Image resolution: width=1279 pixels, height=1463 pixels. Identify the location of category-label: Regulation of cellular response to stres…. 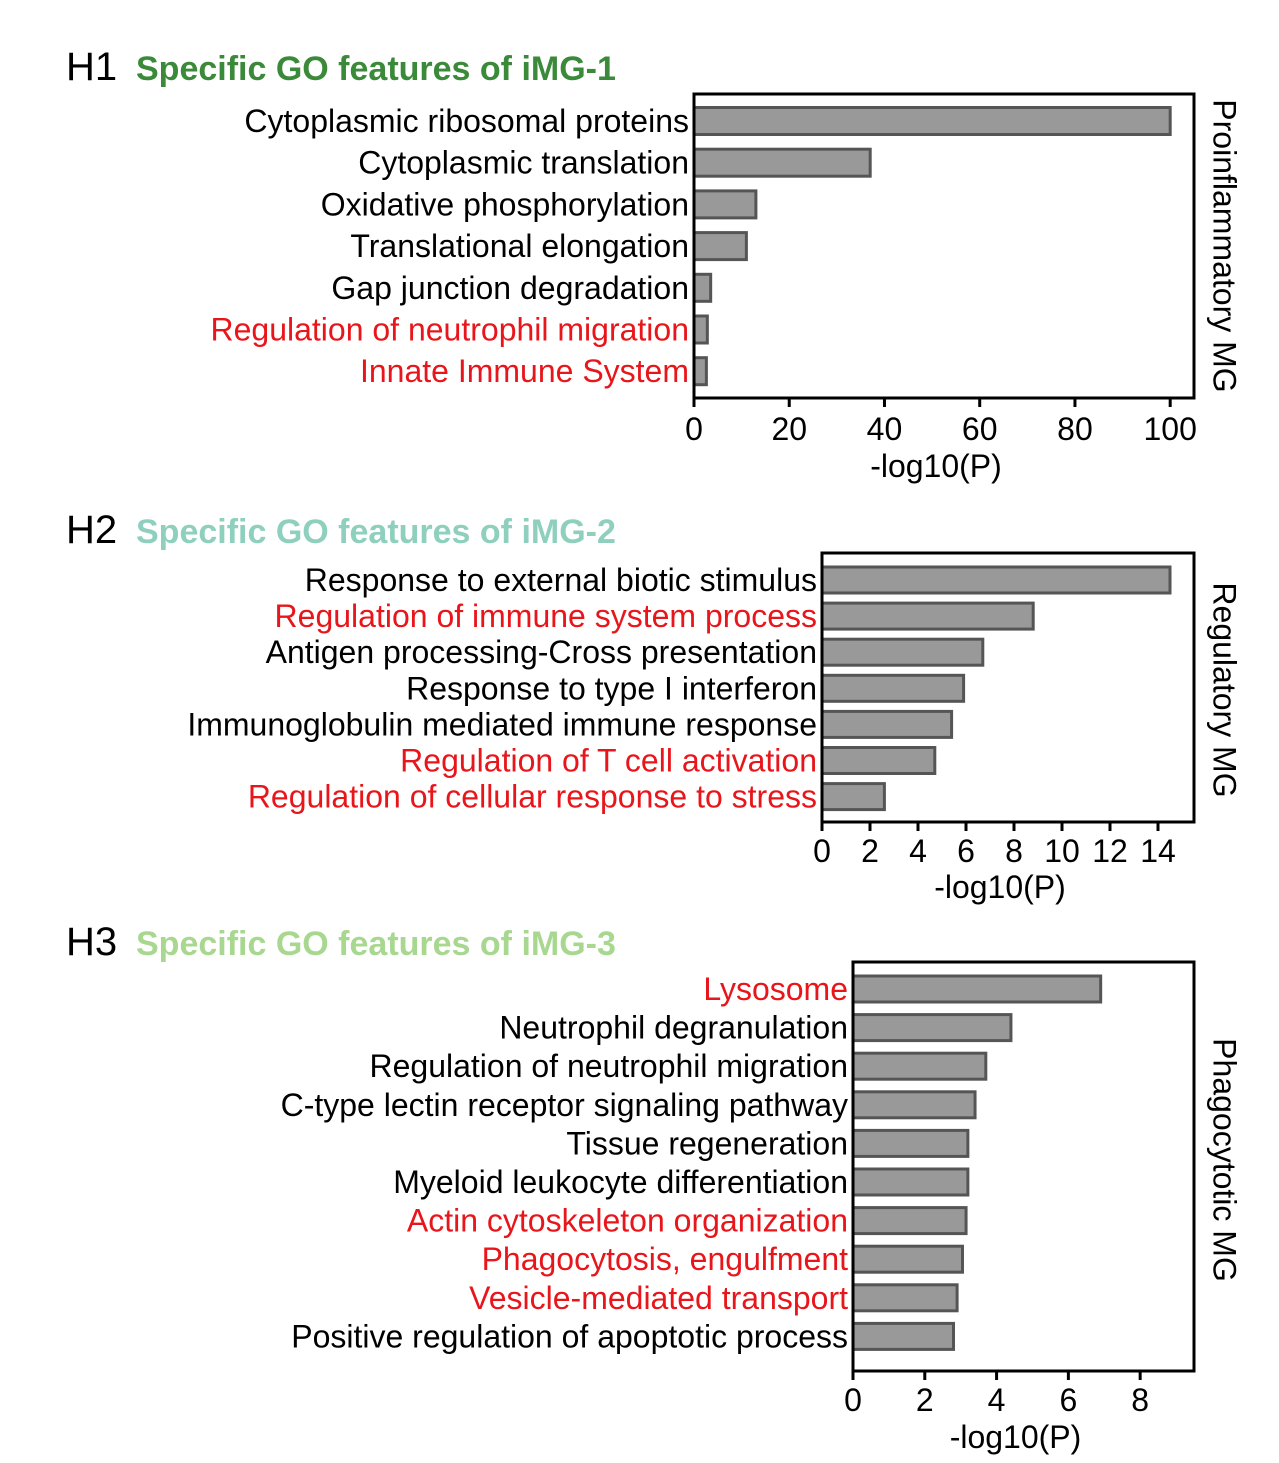
(532, 797).